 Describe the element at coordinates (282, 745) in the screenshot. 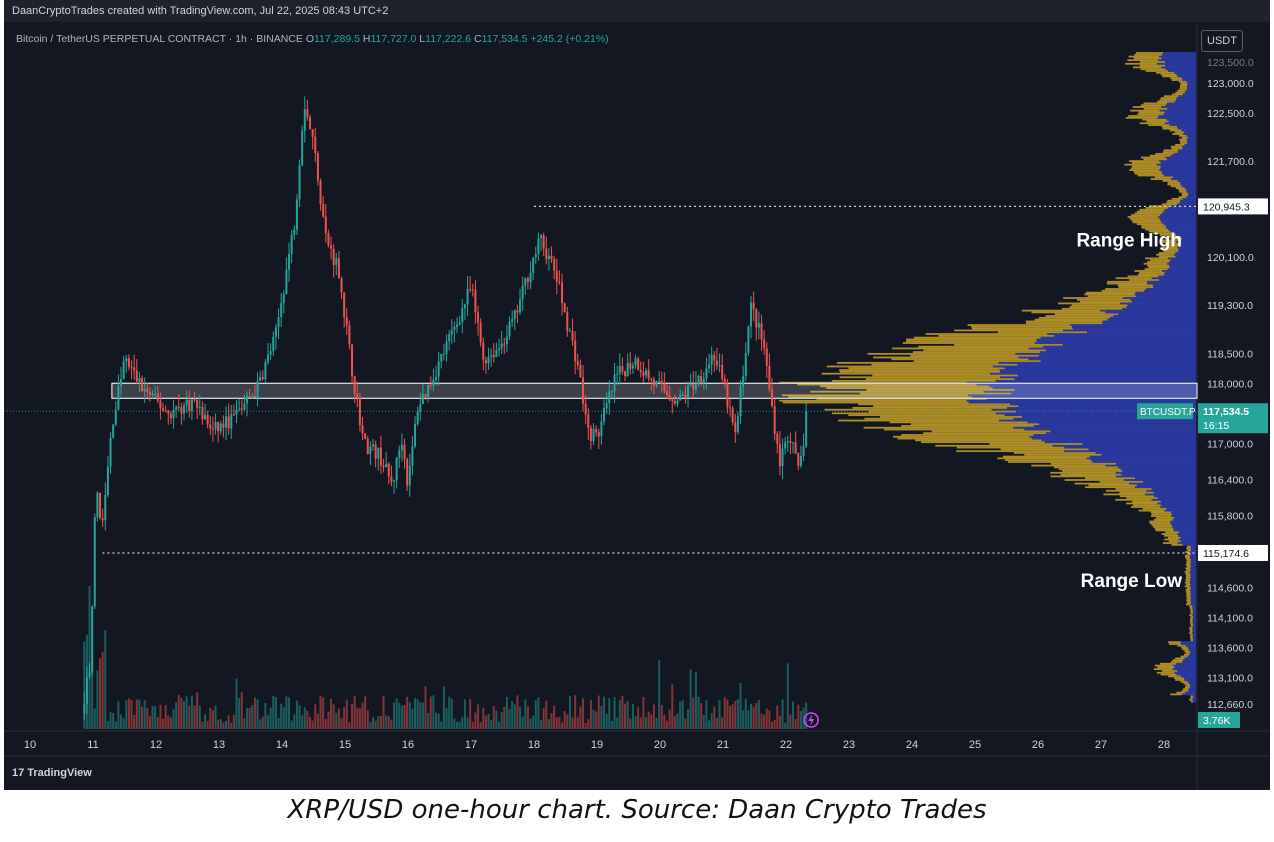

I see `time-tick-label: 14` at that location.